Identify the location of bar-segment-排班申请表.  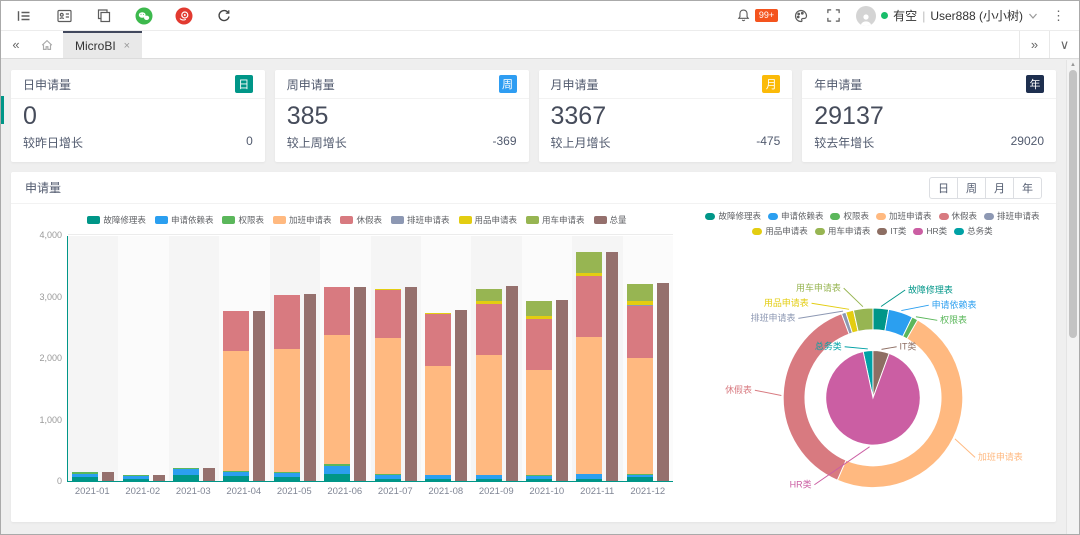
(639, 305).